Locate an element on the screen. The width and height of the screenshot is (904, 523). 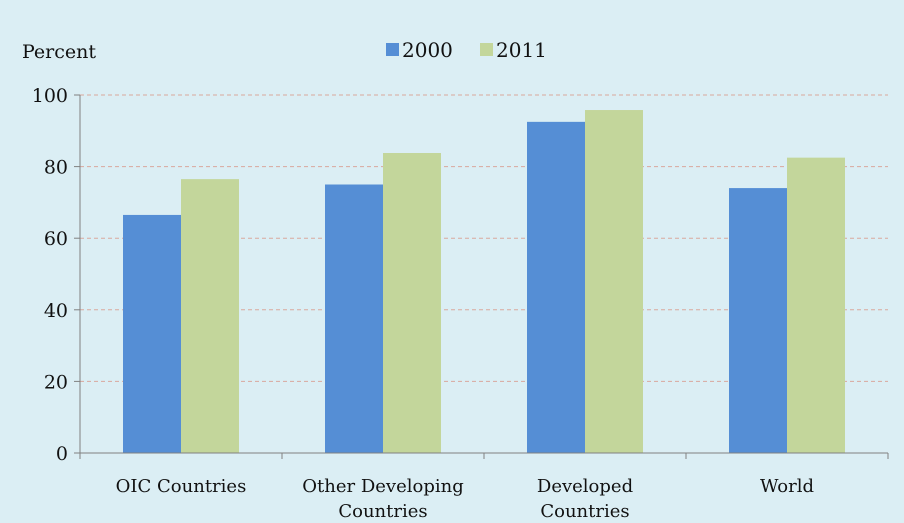
y-tick-label: 20 is located at coordinates (56, 382).